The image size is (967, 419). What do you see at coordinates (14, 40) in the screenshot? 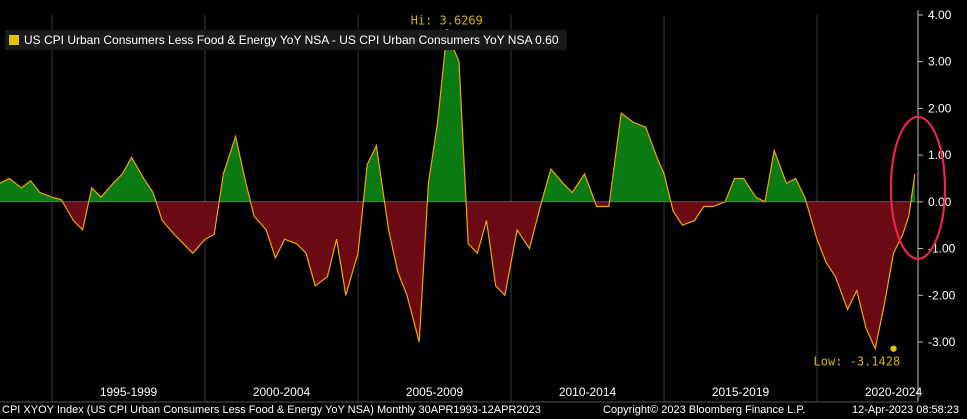
I see `legend-swatch` at bounding box center [14, 40].